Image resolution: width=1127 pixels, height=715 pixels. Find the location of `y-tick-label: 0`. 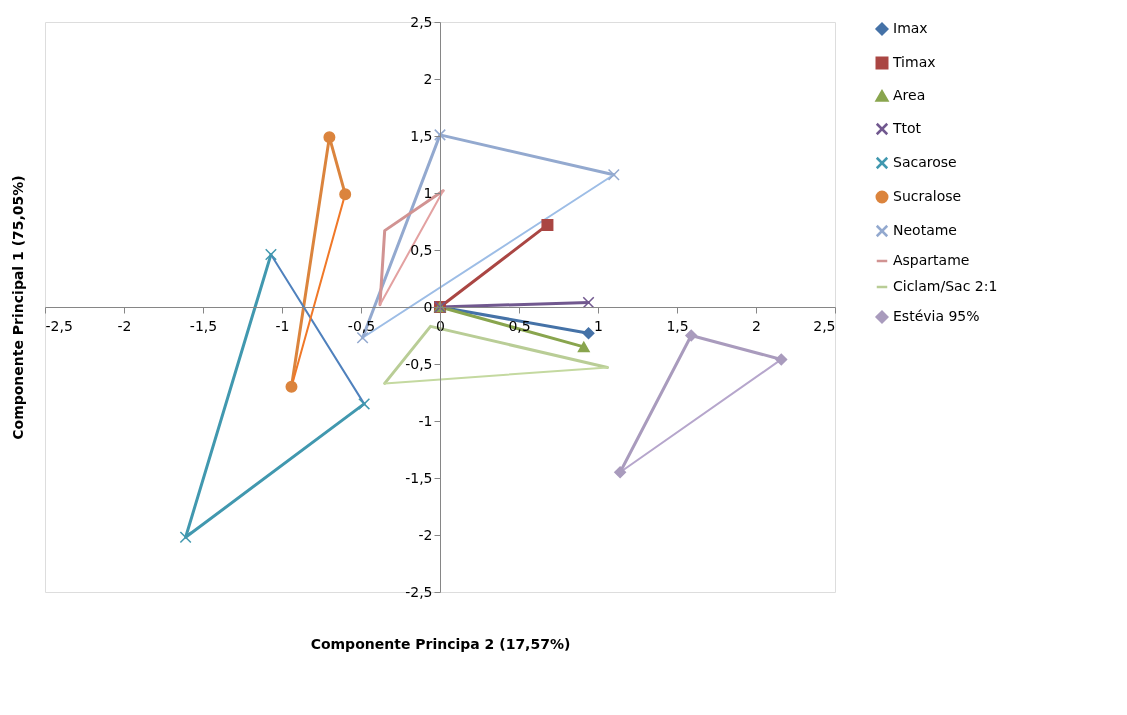

y-tick-label: 0 is located at coordinates (428, 306).